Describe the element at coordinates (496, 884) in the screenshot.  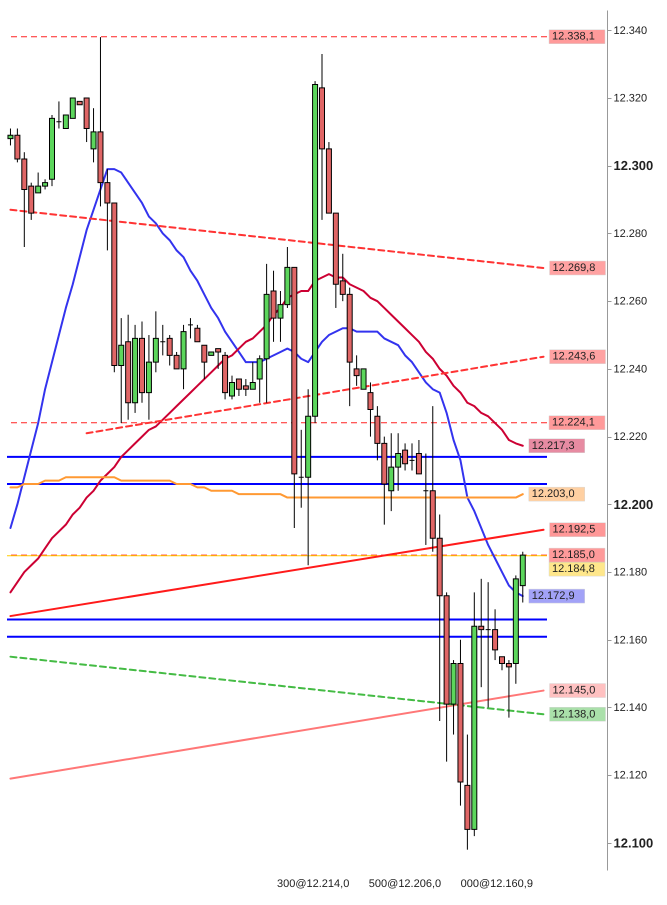
I see `text: 000@12.160,9` at that location.